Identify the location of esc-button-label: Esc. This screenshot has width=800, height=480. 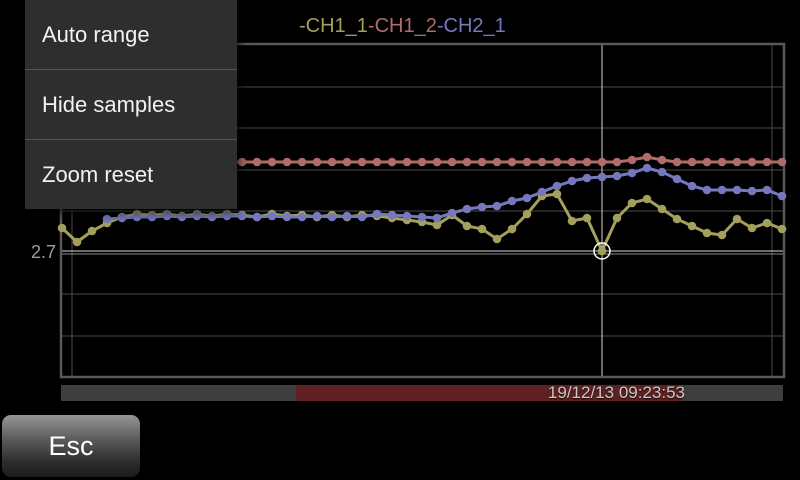
(71, 445).